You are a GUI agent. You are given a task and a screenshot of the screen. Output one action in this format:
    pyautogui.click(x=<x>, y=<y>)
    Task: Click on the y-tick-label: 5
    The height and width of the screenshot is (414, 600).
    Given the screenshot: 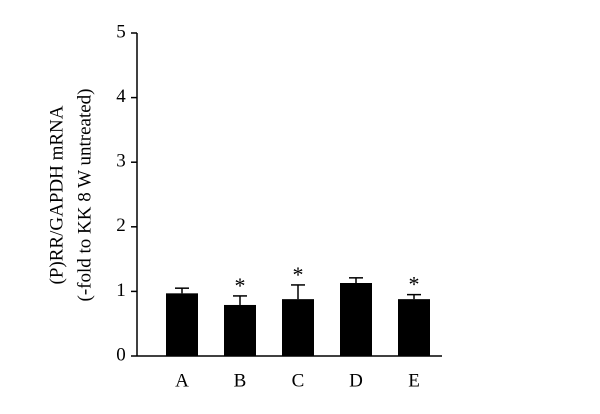 What is the action you would take?
    pyautogui.click(x=121, y=31)
    